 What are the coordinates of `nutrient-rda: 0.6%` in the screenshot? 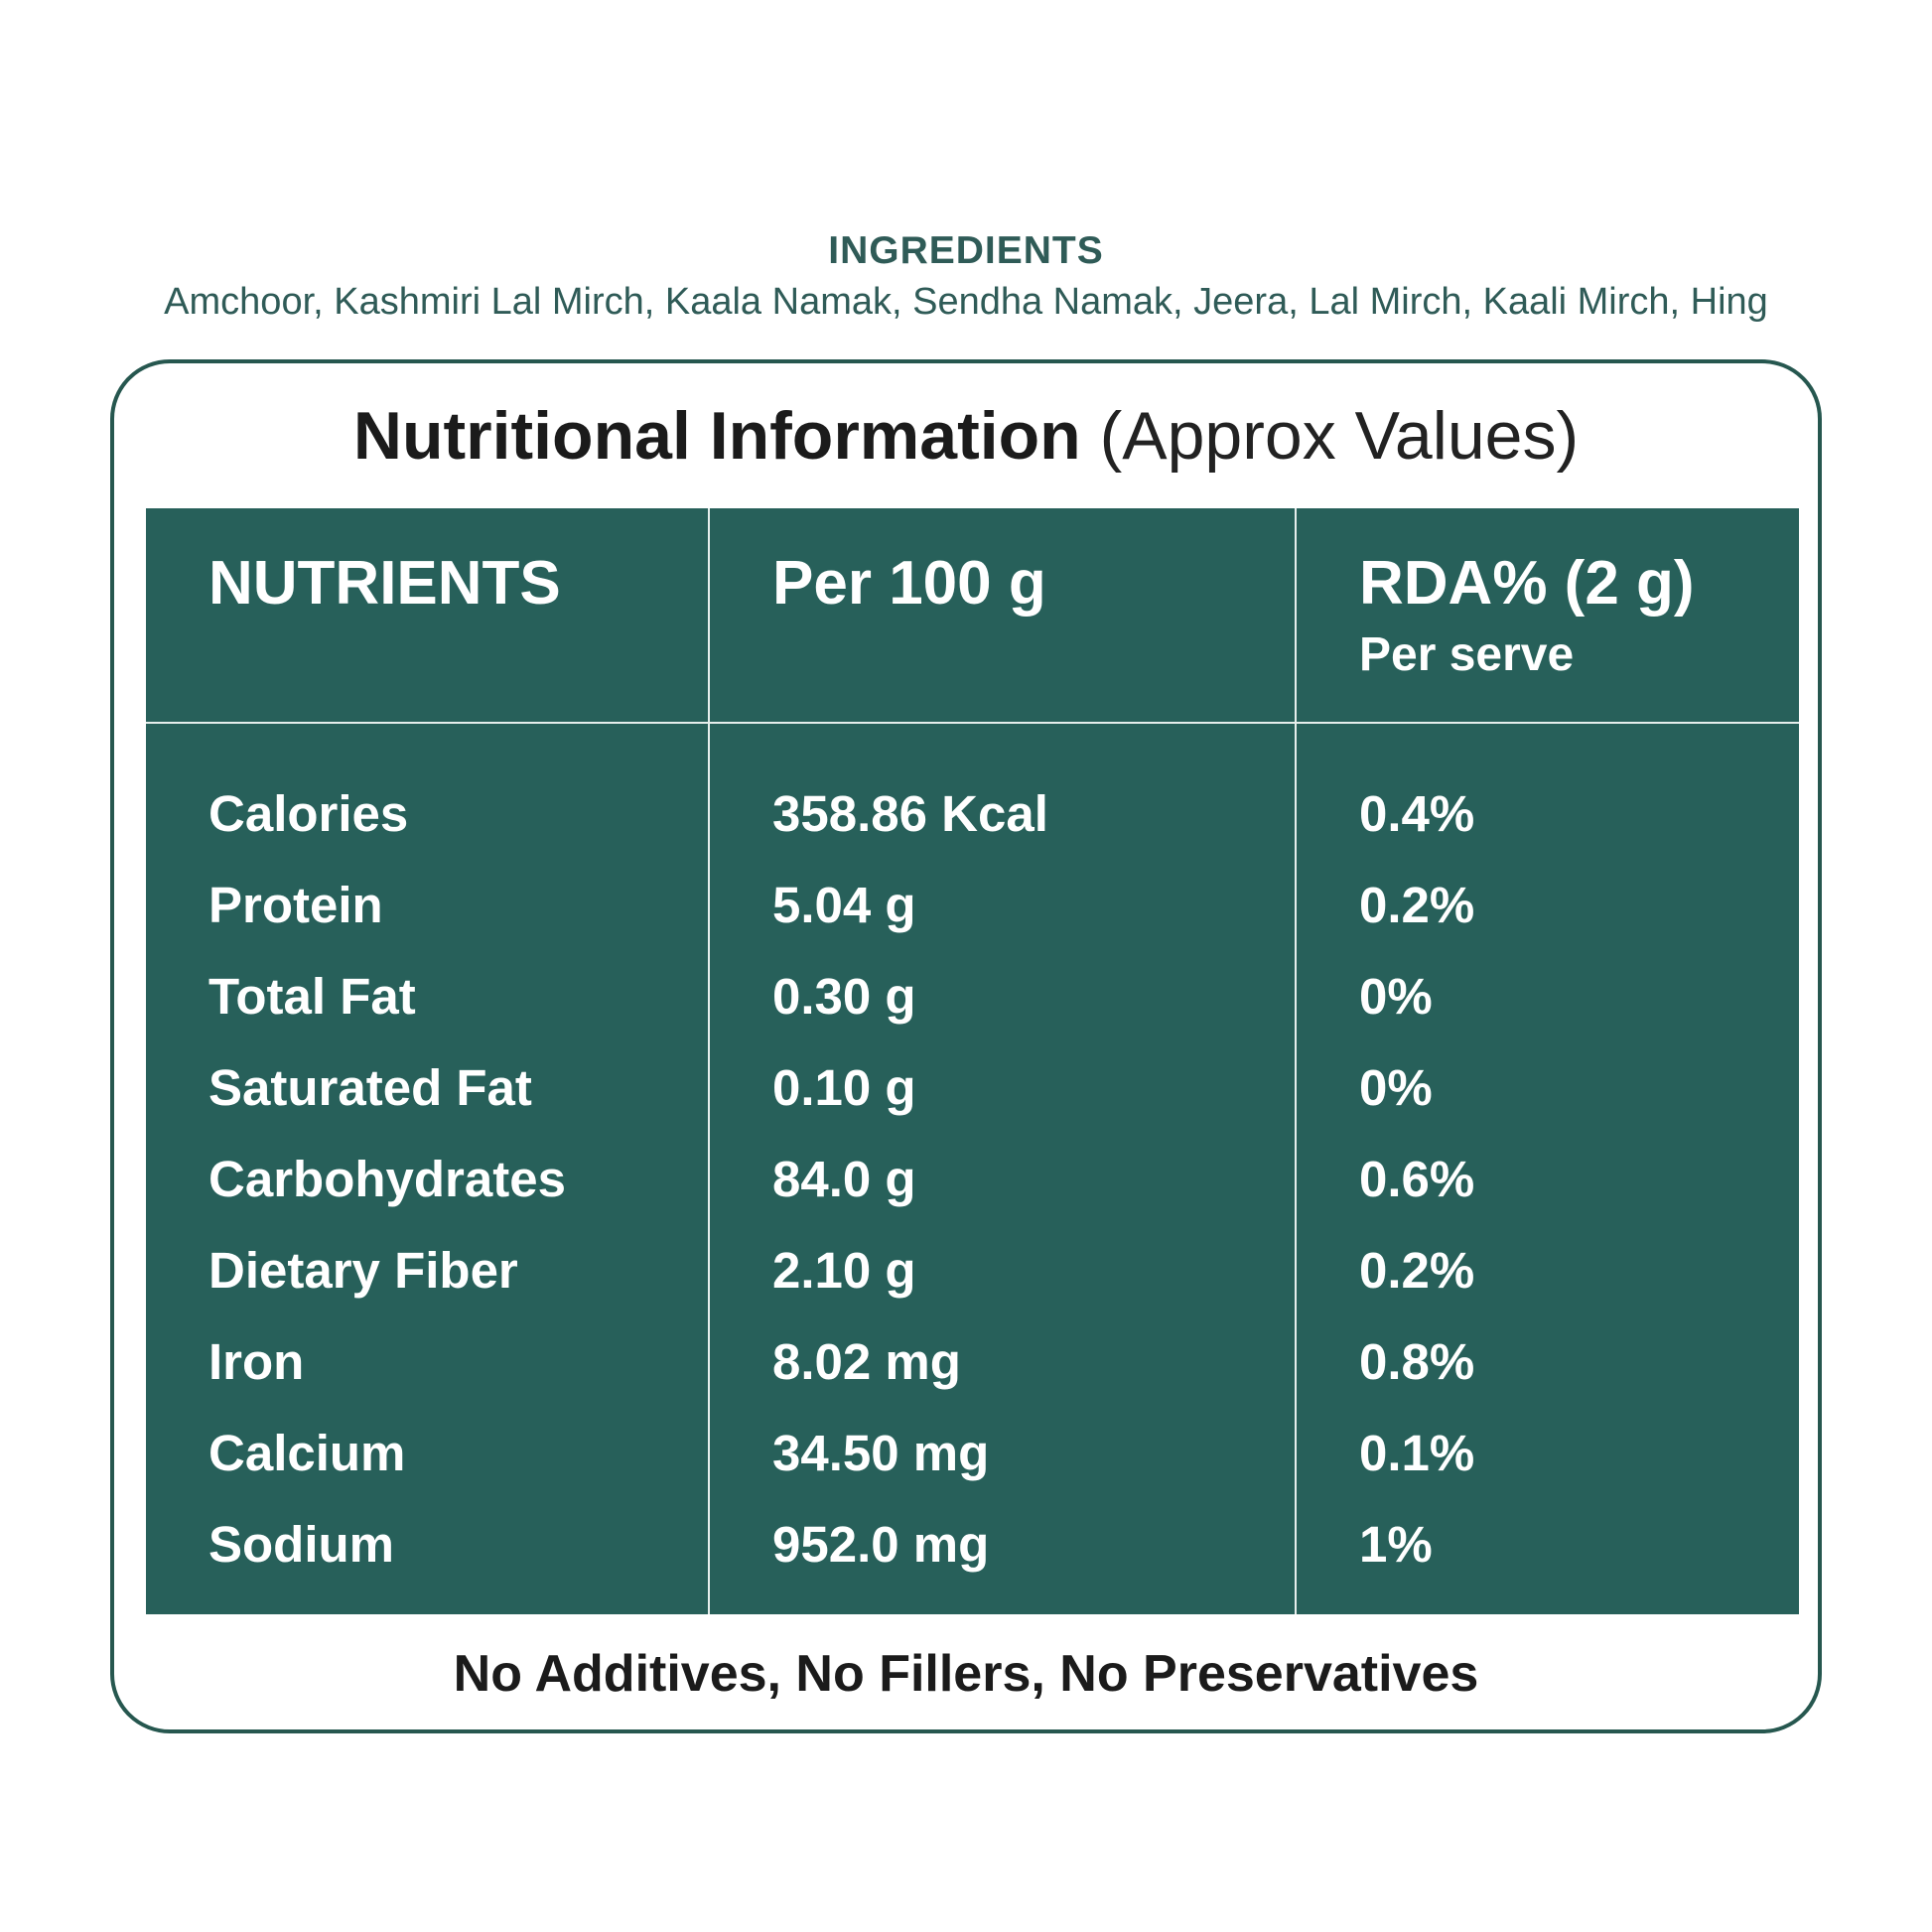 It's located at (1417, 1179).